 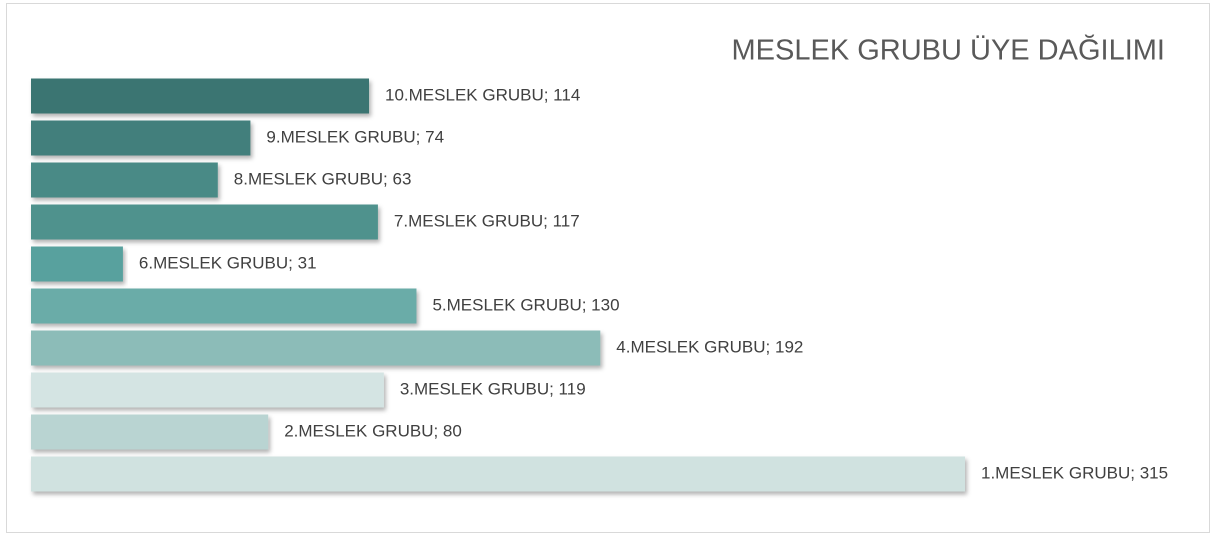 I want to click on data-label: 4.MESLEK GRUBU; 192, so click(x=709, y=346).